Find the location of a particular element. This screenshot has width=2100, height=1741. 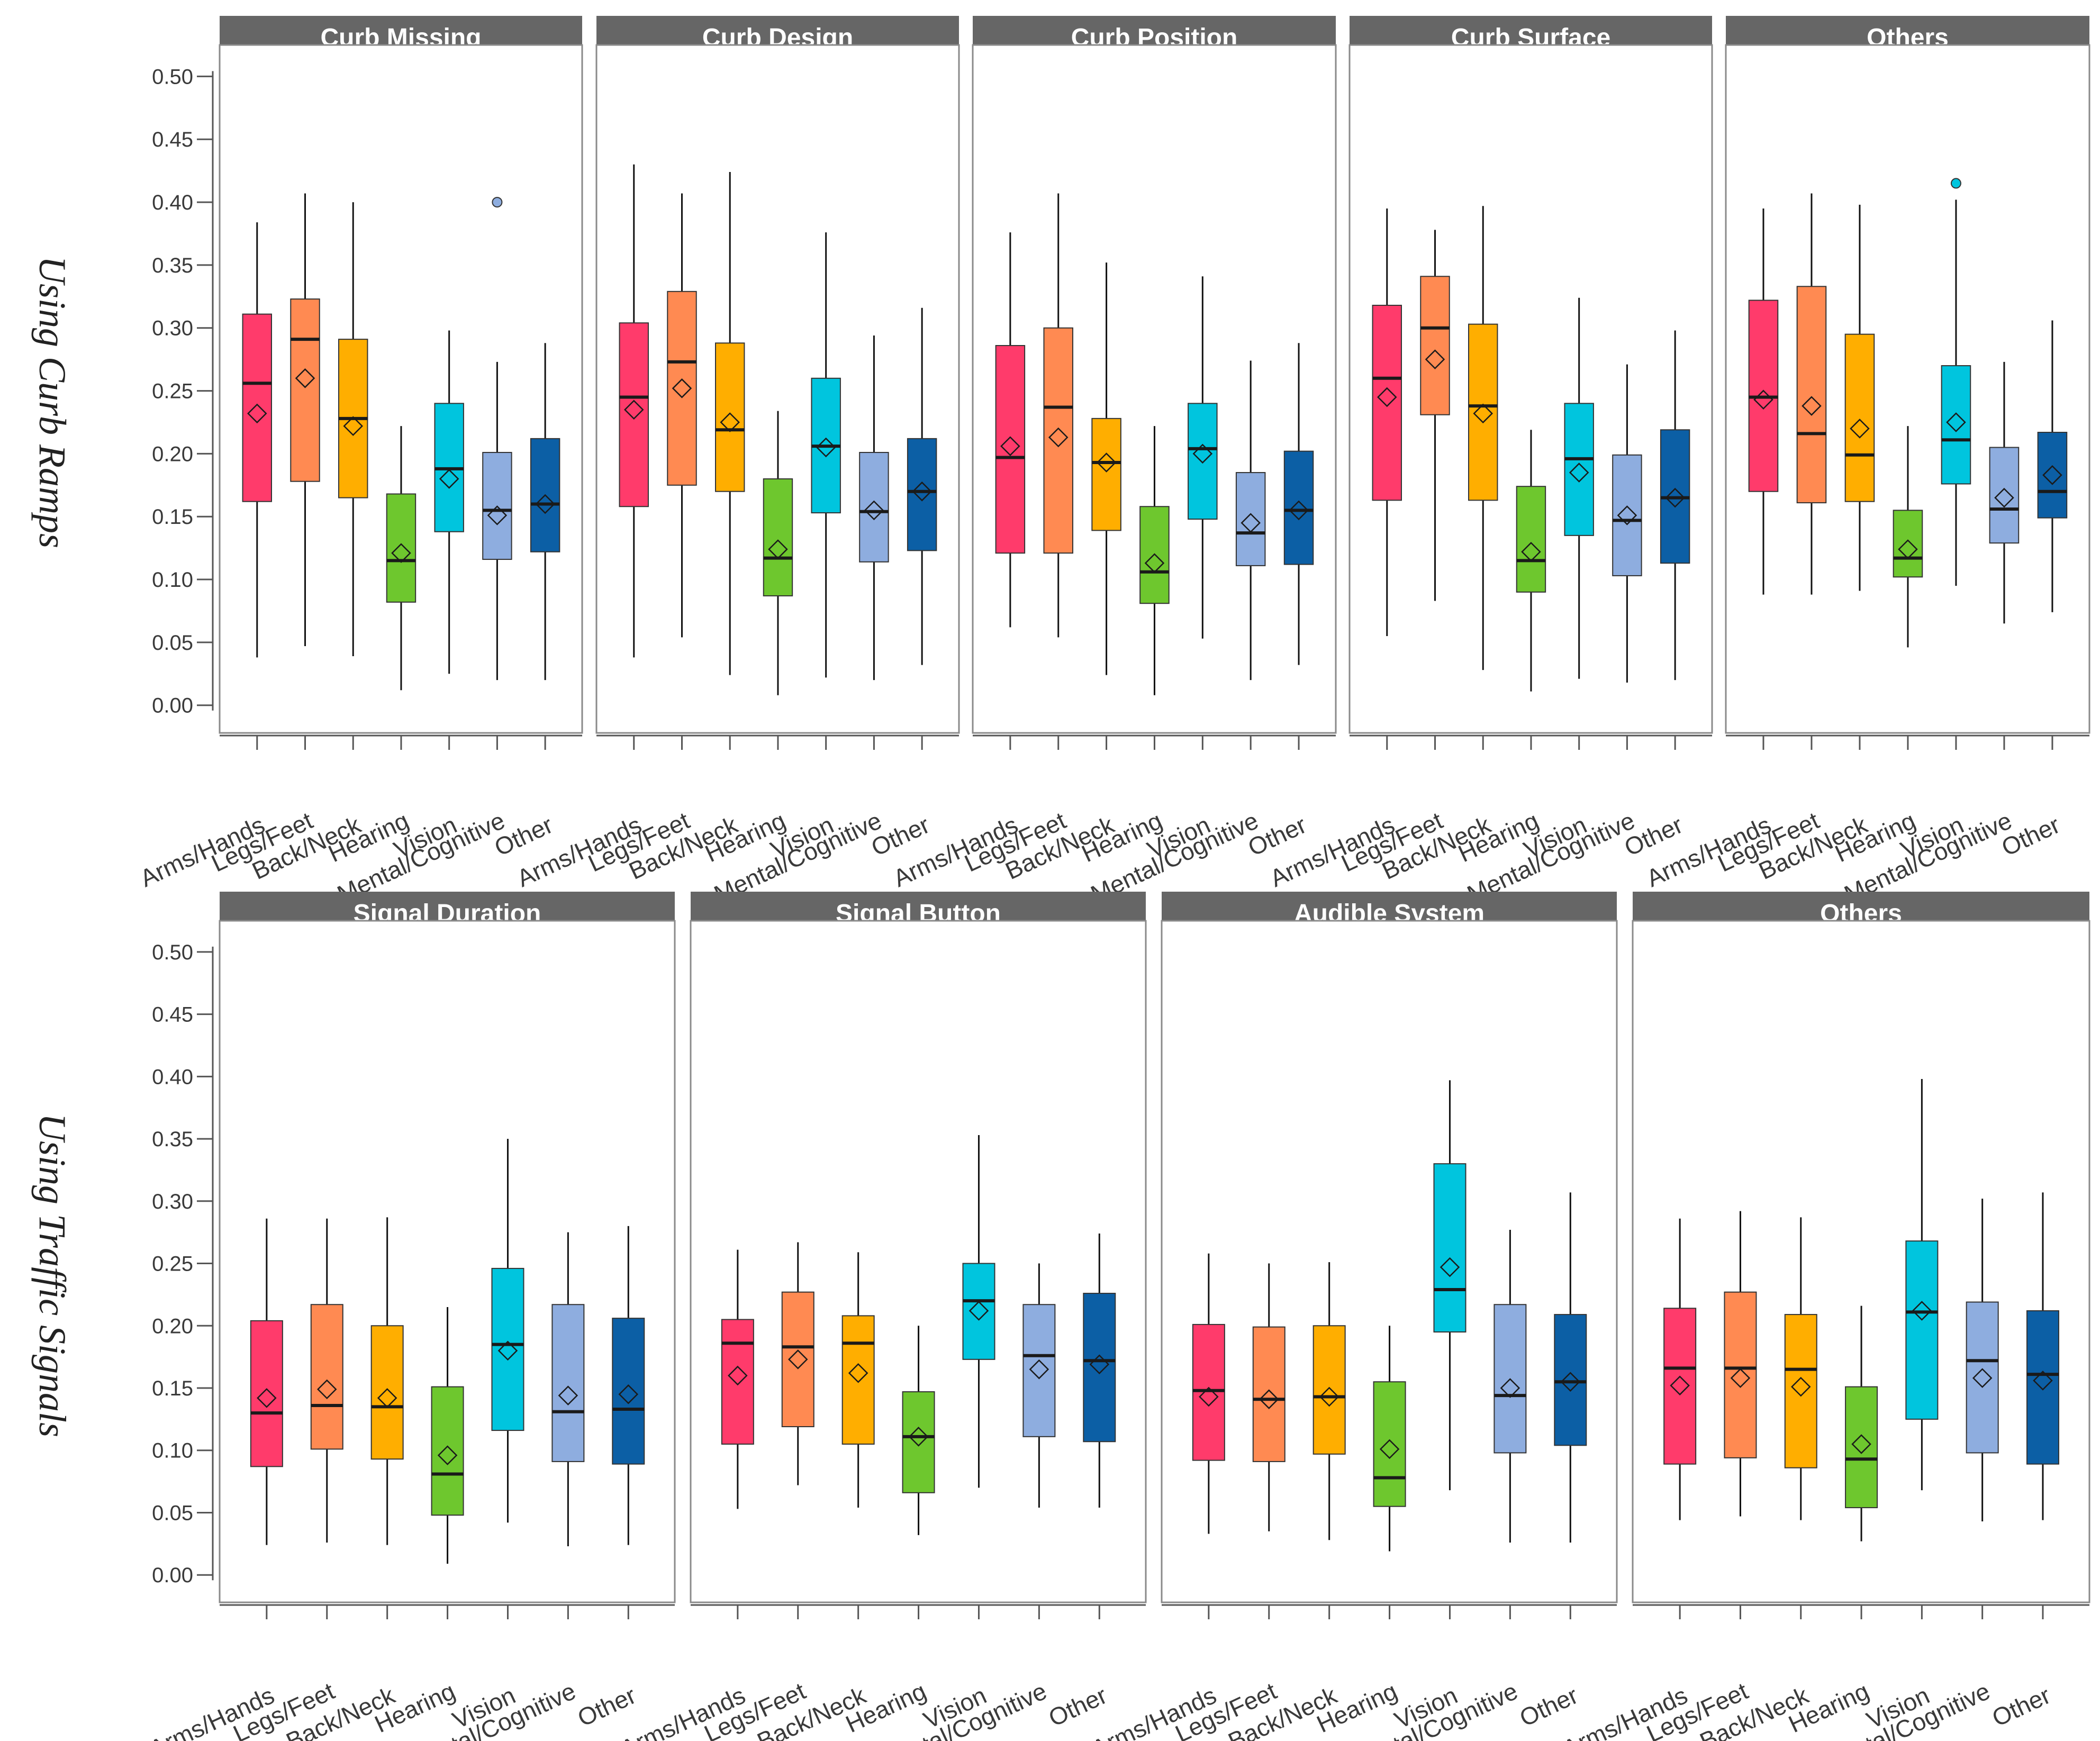

y-tick-label: 0.35 is located at coordinates (172, 1139).